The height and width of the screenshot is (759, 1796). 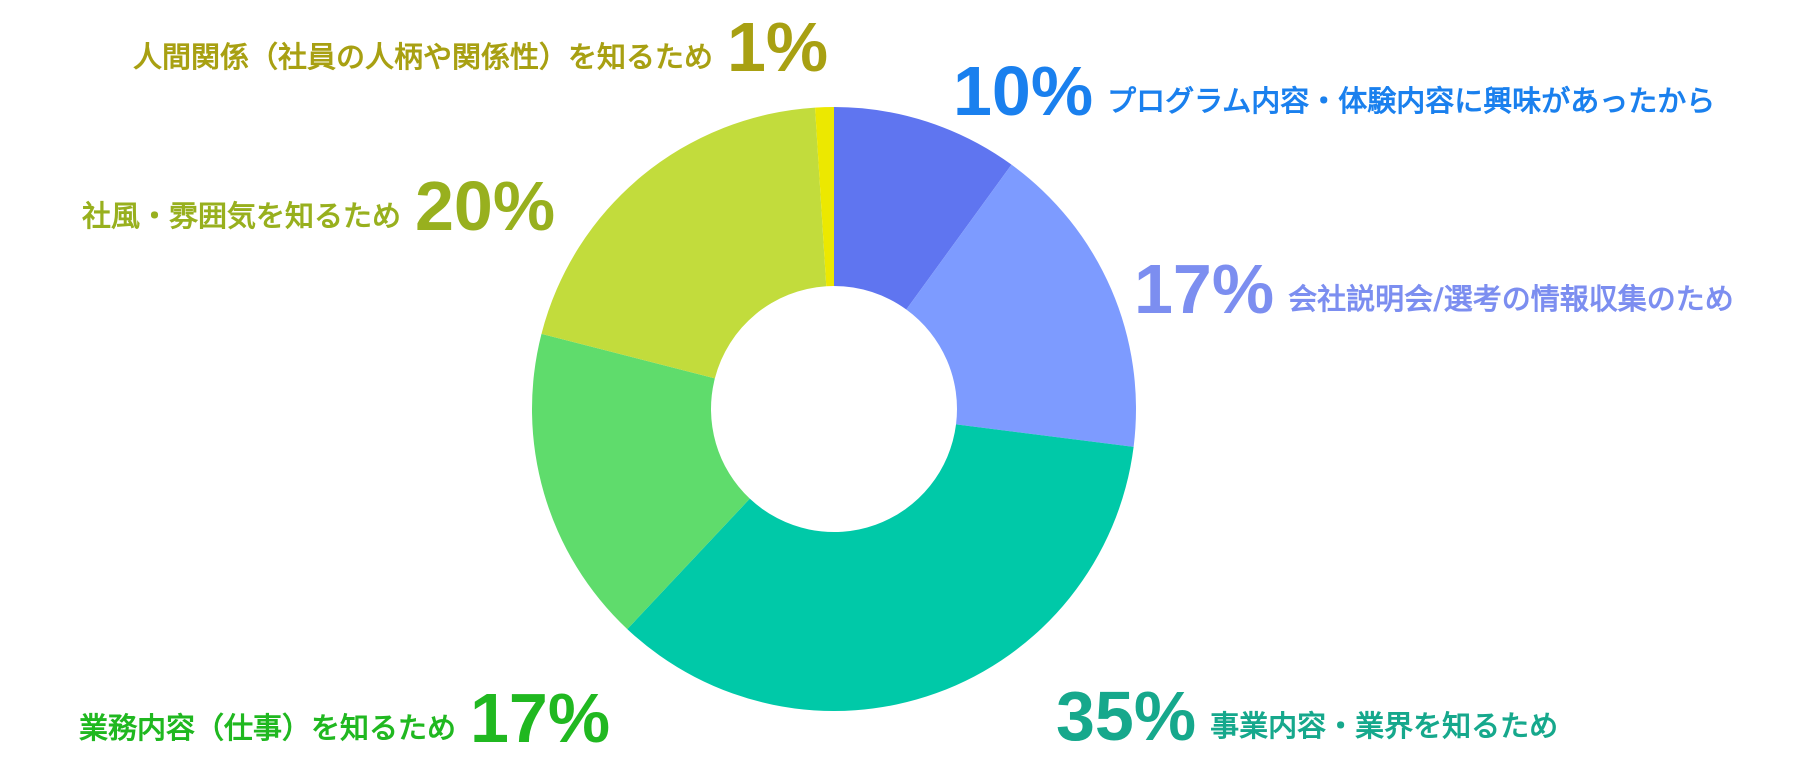 I want to click on value-label: 20%, so click(x=485, y=206).